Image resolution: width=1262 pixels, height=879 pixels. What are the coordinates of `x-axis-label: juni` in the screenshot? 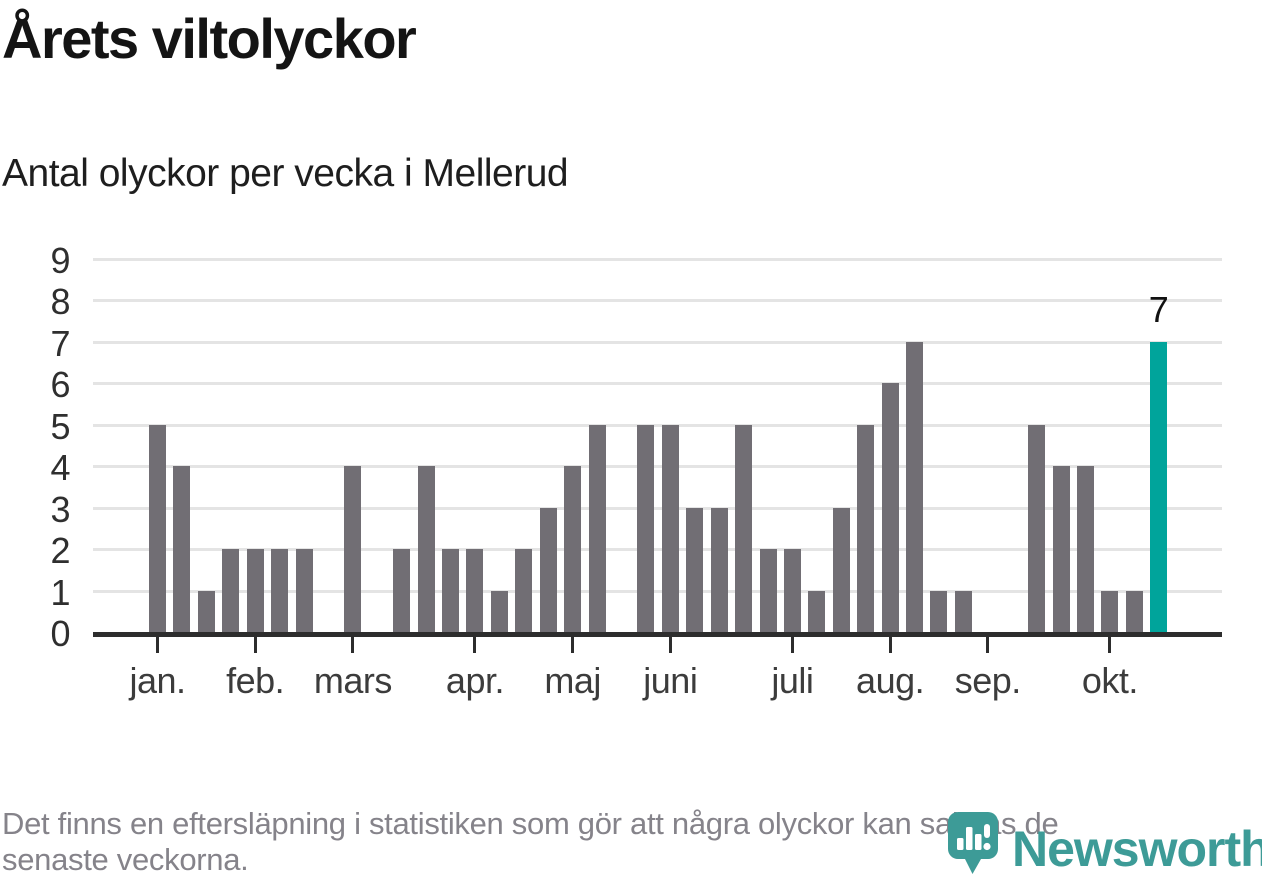 It's located at (670, 680).